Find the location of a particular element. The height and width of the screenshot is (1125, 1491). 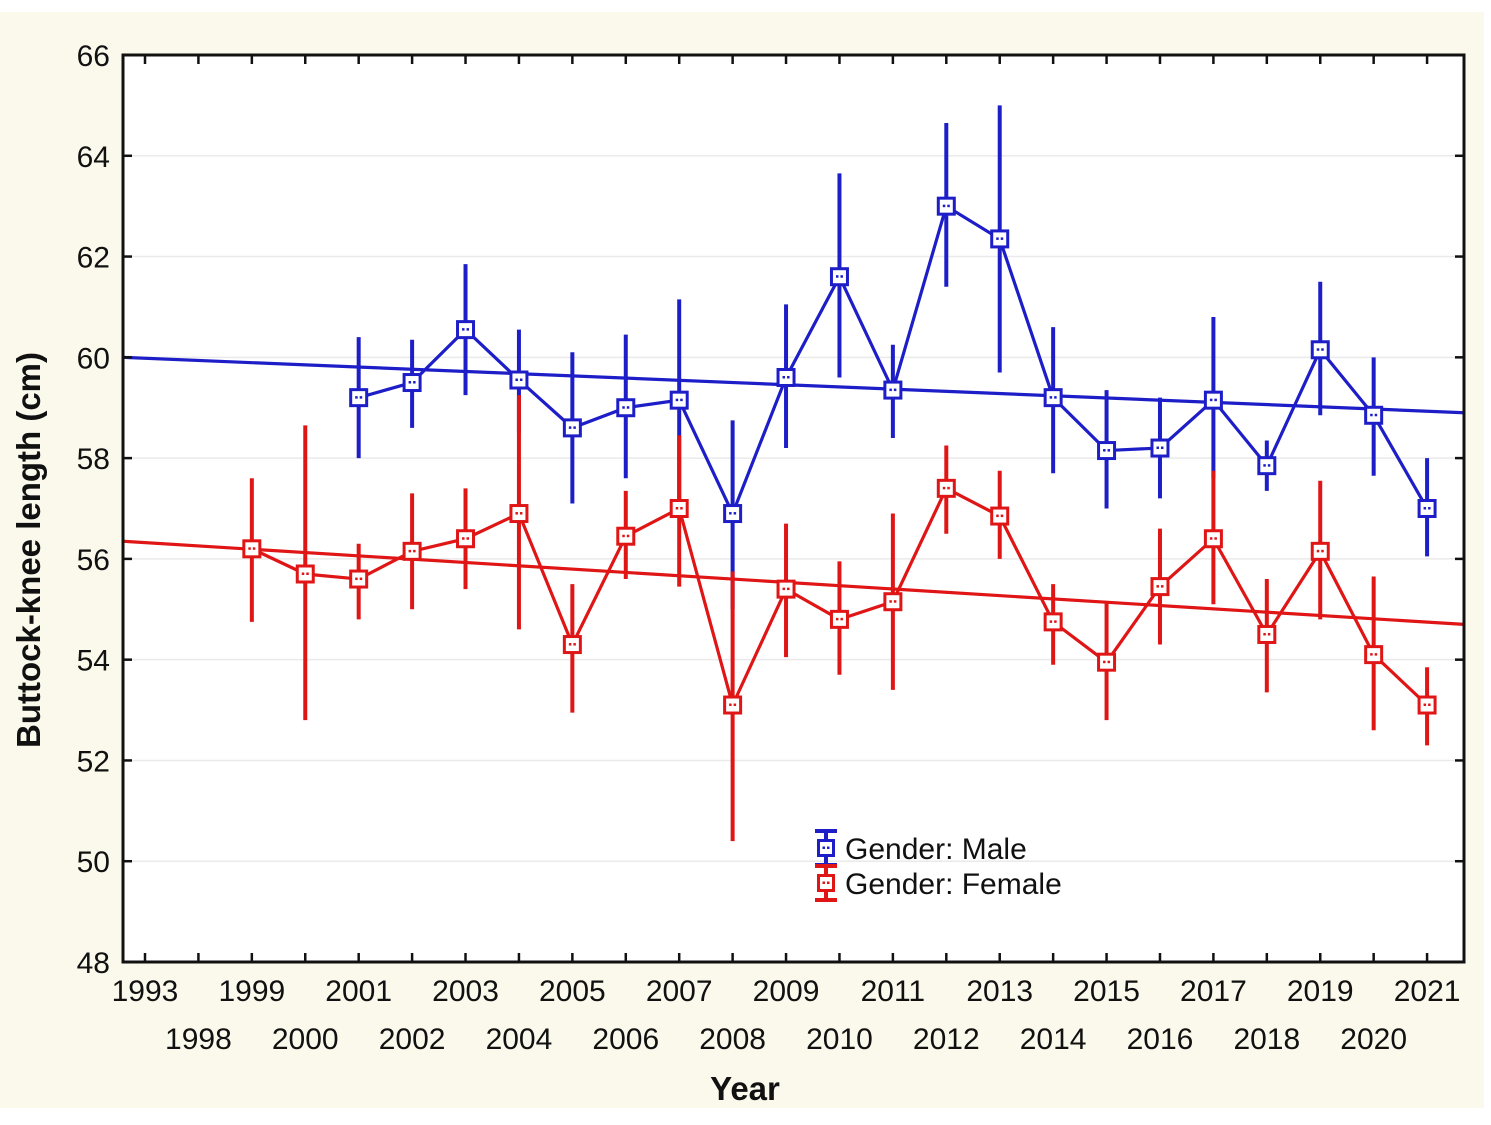

y-tick-label: 54 is located at coordinates (93, 661).